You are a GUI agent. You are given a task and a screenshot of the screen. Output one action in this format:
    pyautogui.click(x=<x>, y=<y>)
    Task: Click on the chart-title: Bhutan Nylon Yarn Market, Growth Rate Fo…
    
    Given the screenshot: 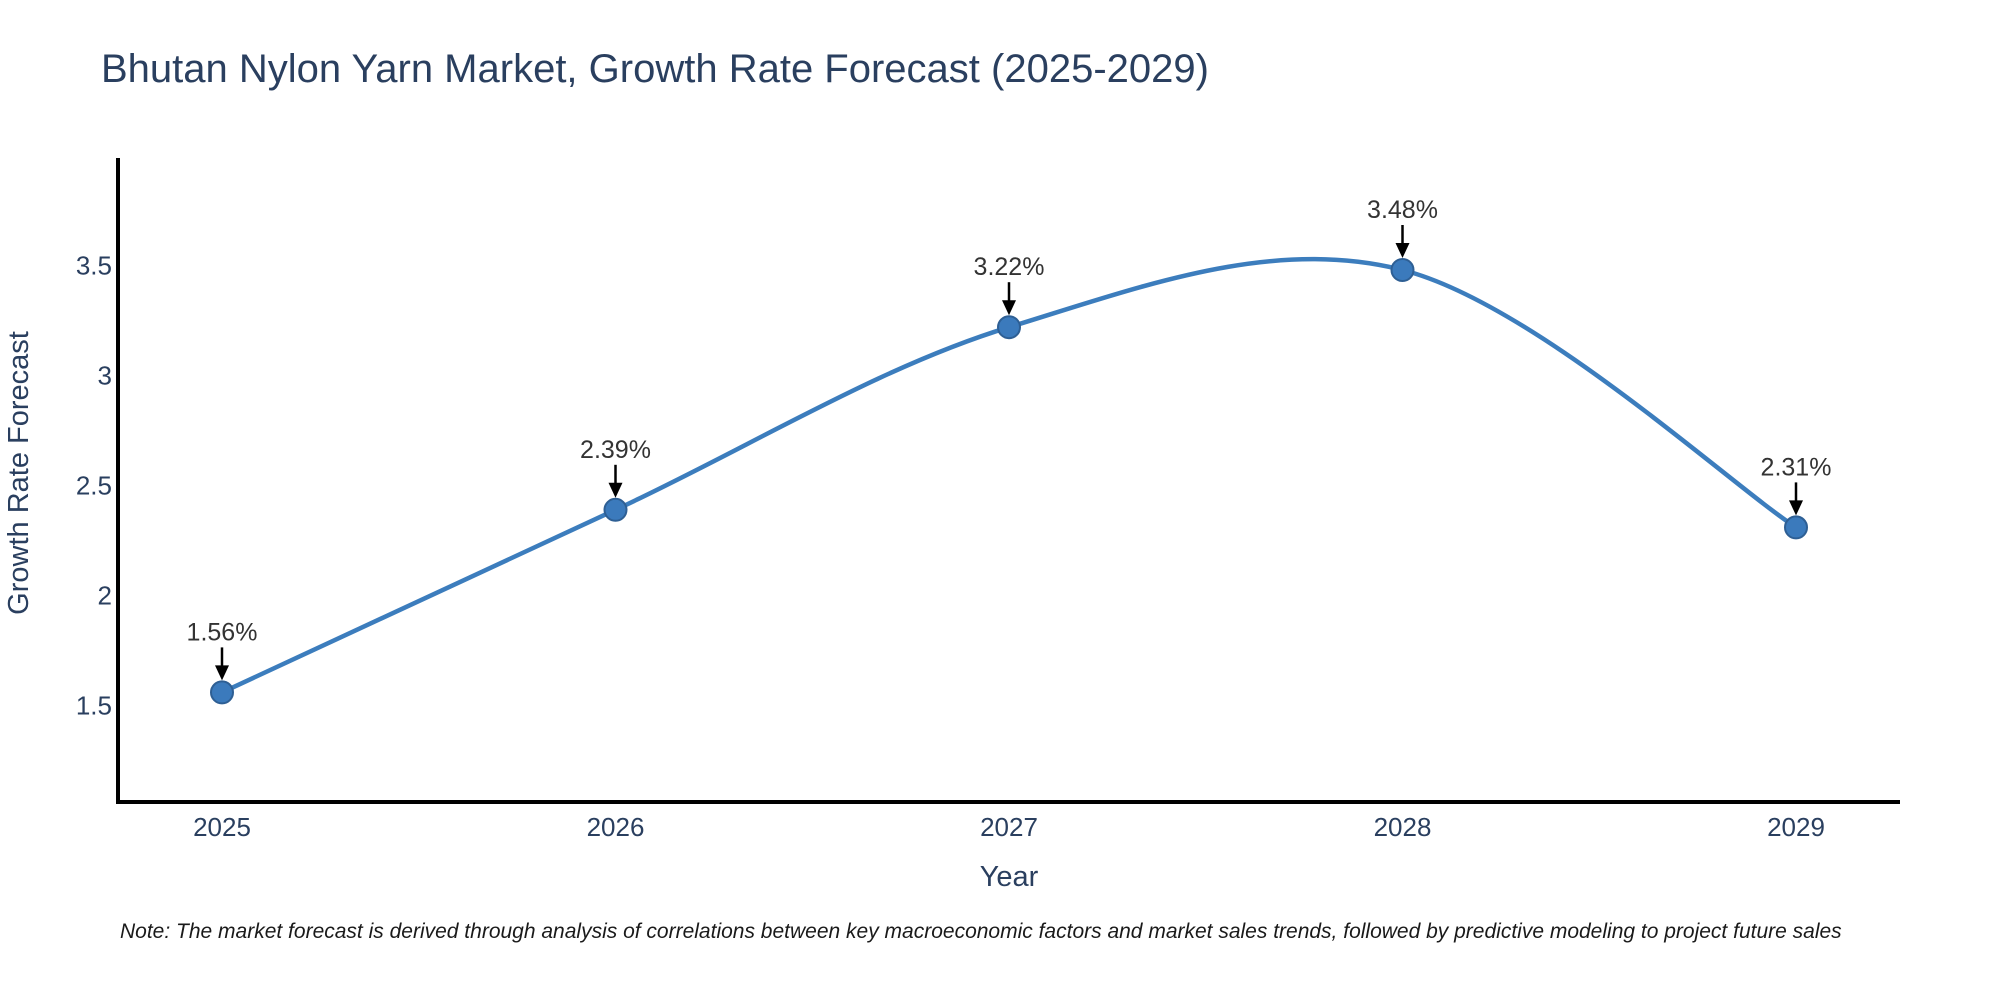 What is the action you would take?
    pyautogui.click(x=655, y=69)
    